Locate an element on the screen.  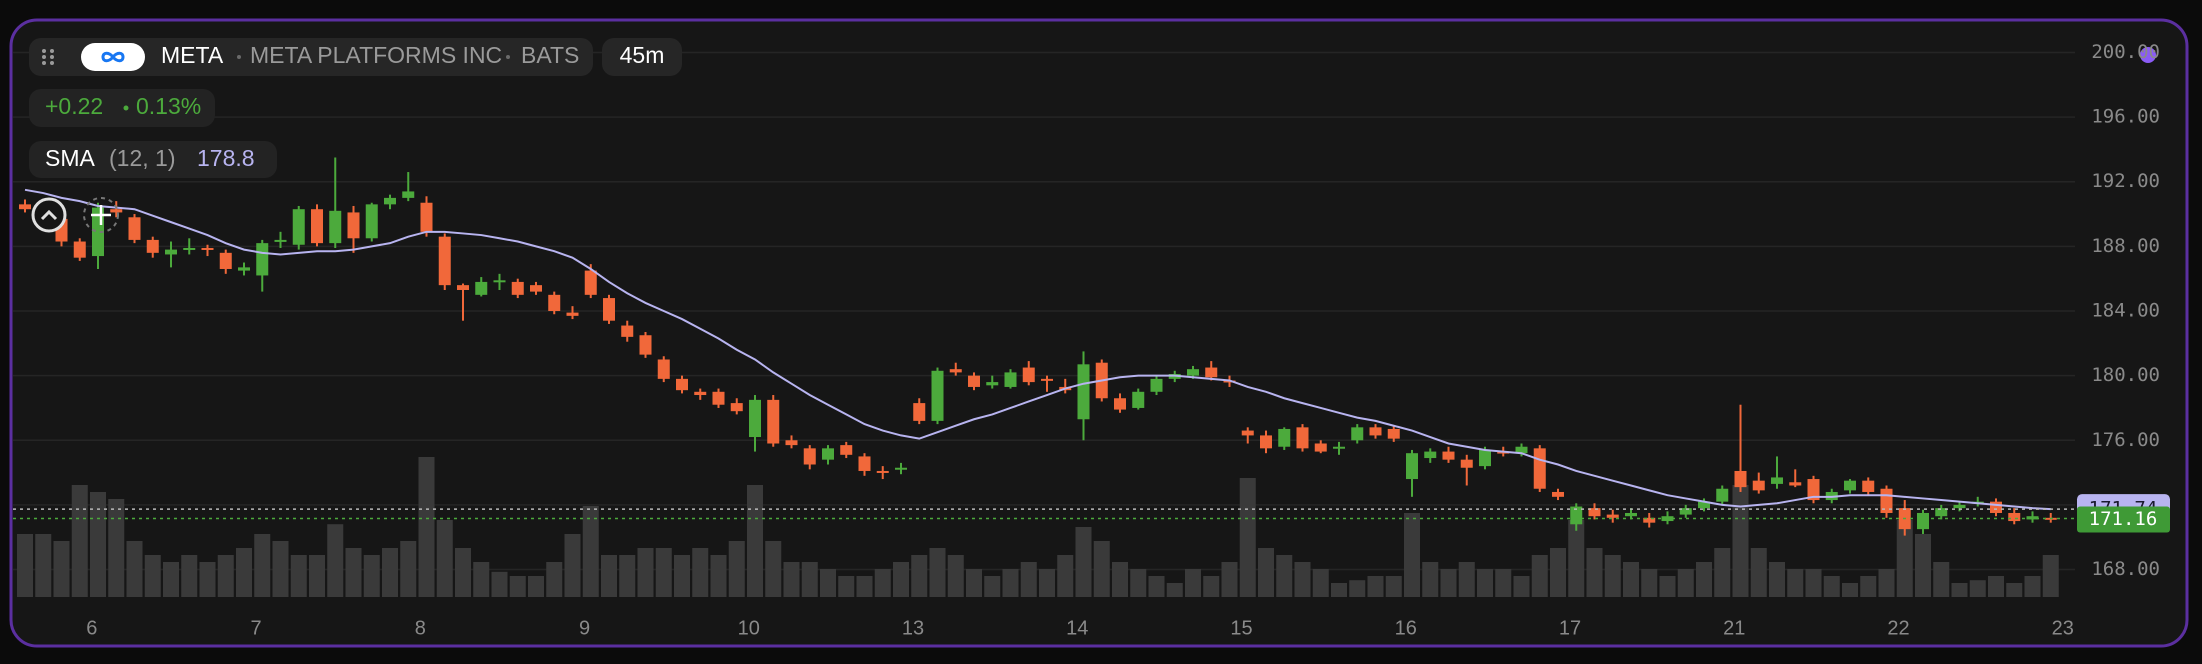
last-price-box is located at coordinates (2123, 519).